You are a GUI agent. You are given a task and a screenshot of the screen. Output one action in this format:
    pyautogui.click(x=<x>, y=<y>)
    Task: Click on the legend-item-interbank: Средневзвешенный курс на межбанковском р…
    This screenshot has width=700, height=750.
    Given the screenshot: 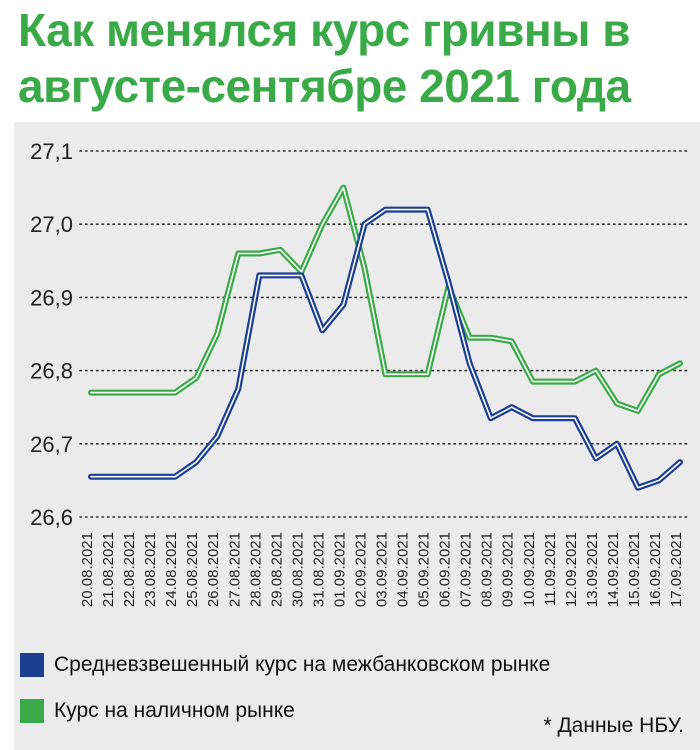 What is the action you would take?
    pyautogui.click(x=285, y=665)
    